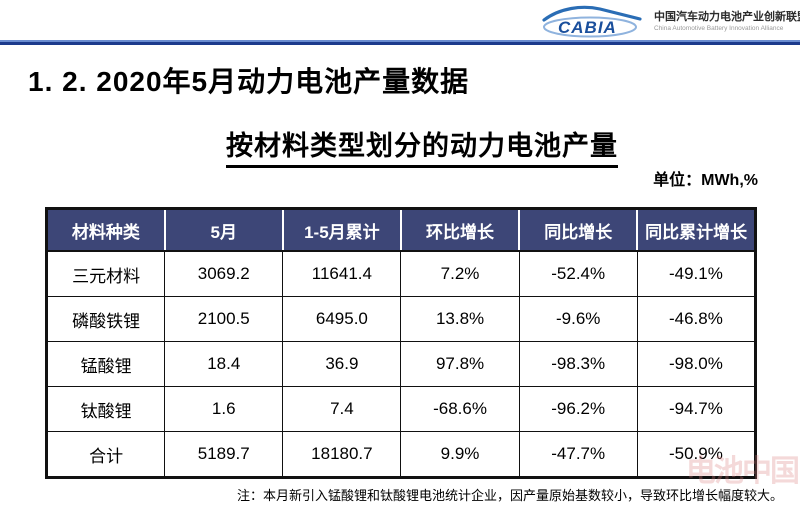  What do you see at coordinates (224, 319) in the screenshot?
I see `table-cell: 2100.5` at bounding box center [224, 319].